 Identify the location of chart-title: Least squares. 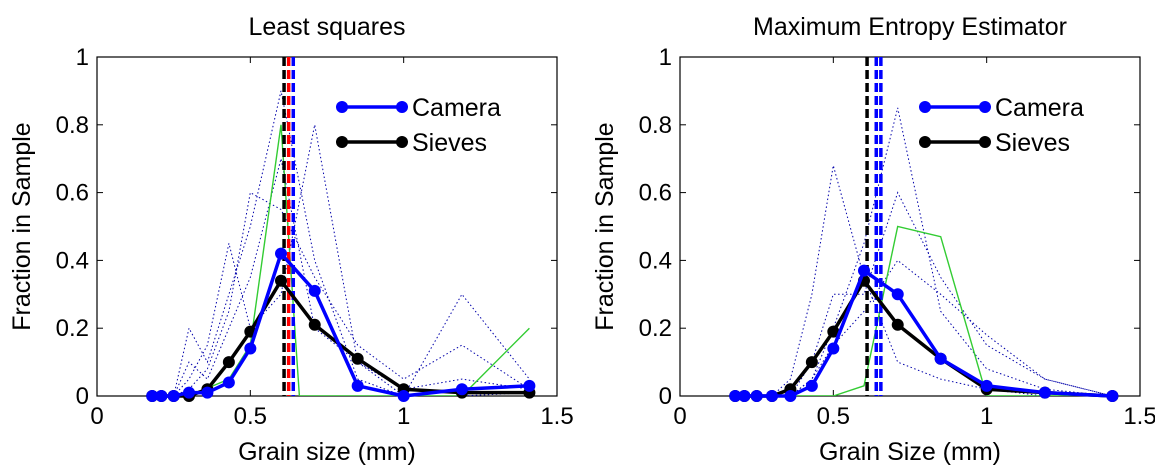
(326, 27).